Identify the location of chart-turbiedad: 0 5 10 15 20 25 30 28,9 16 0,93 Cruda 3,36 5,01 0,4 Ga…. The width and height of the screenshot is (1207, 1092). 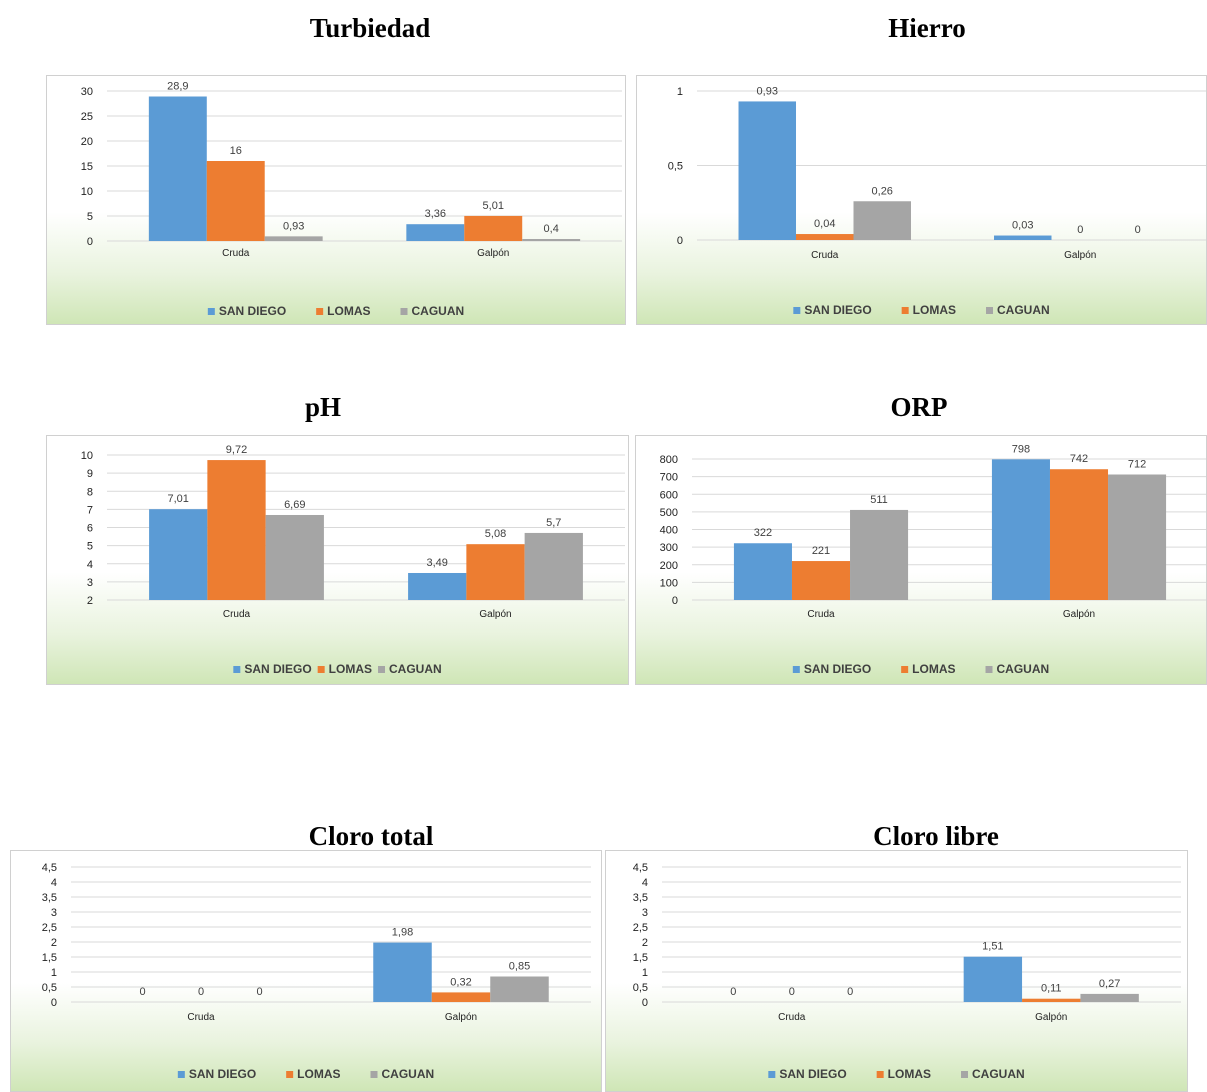
(336, 200).